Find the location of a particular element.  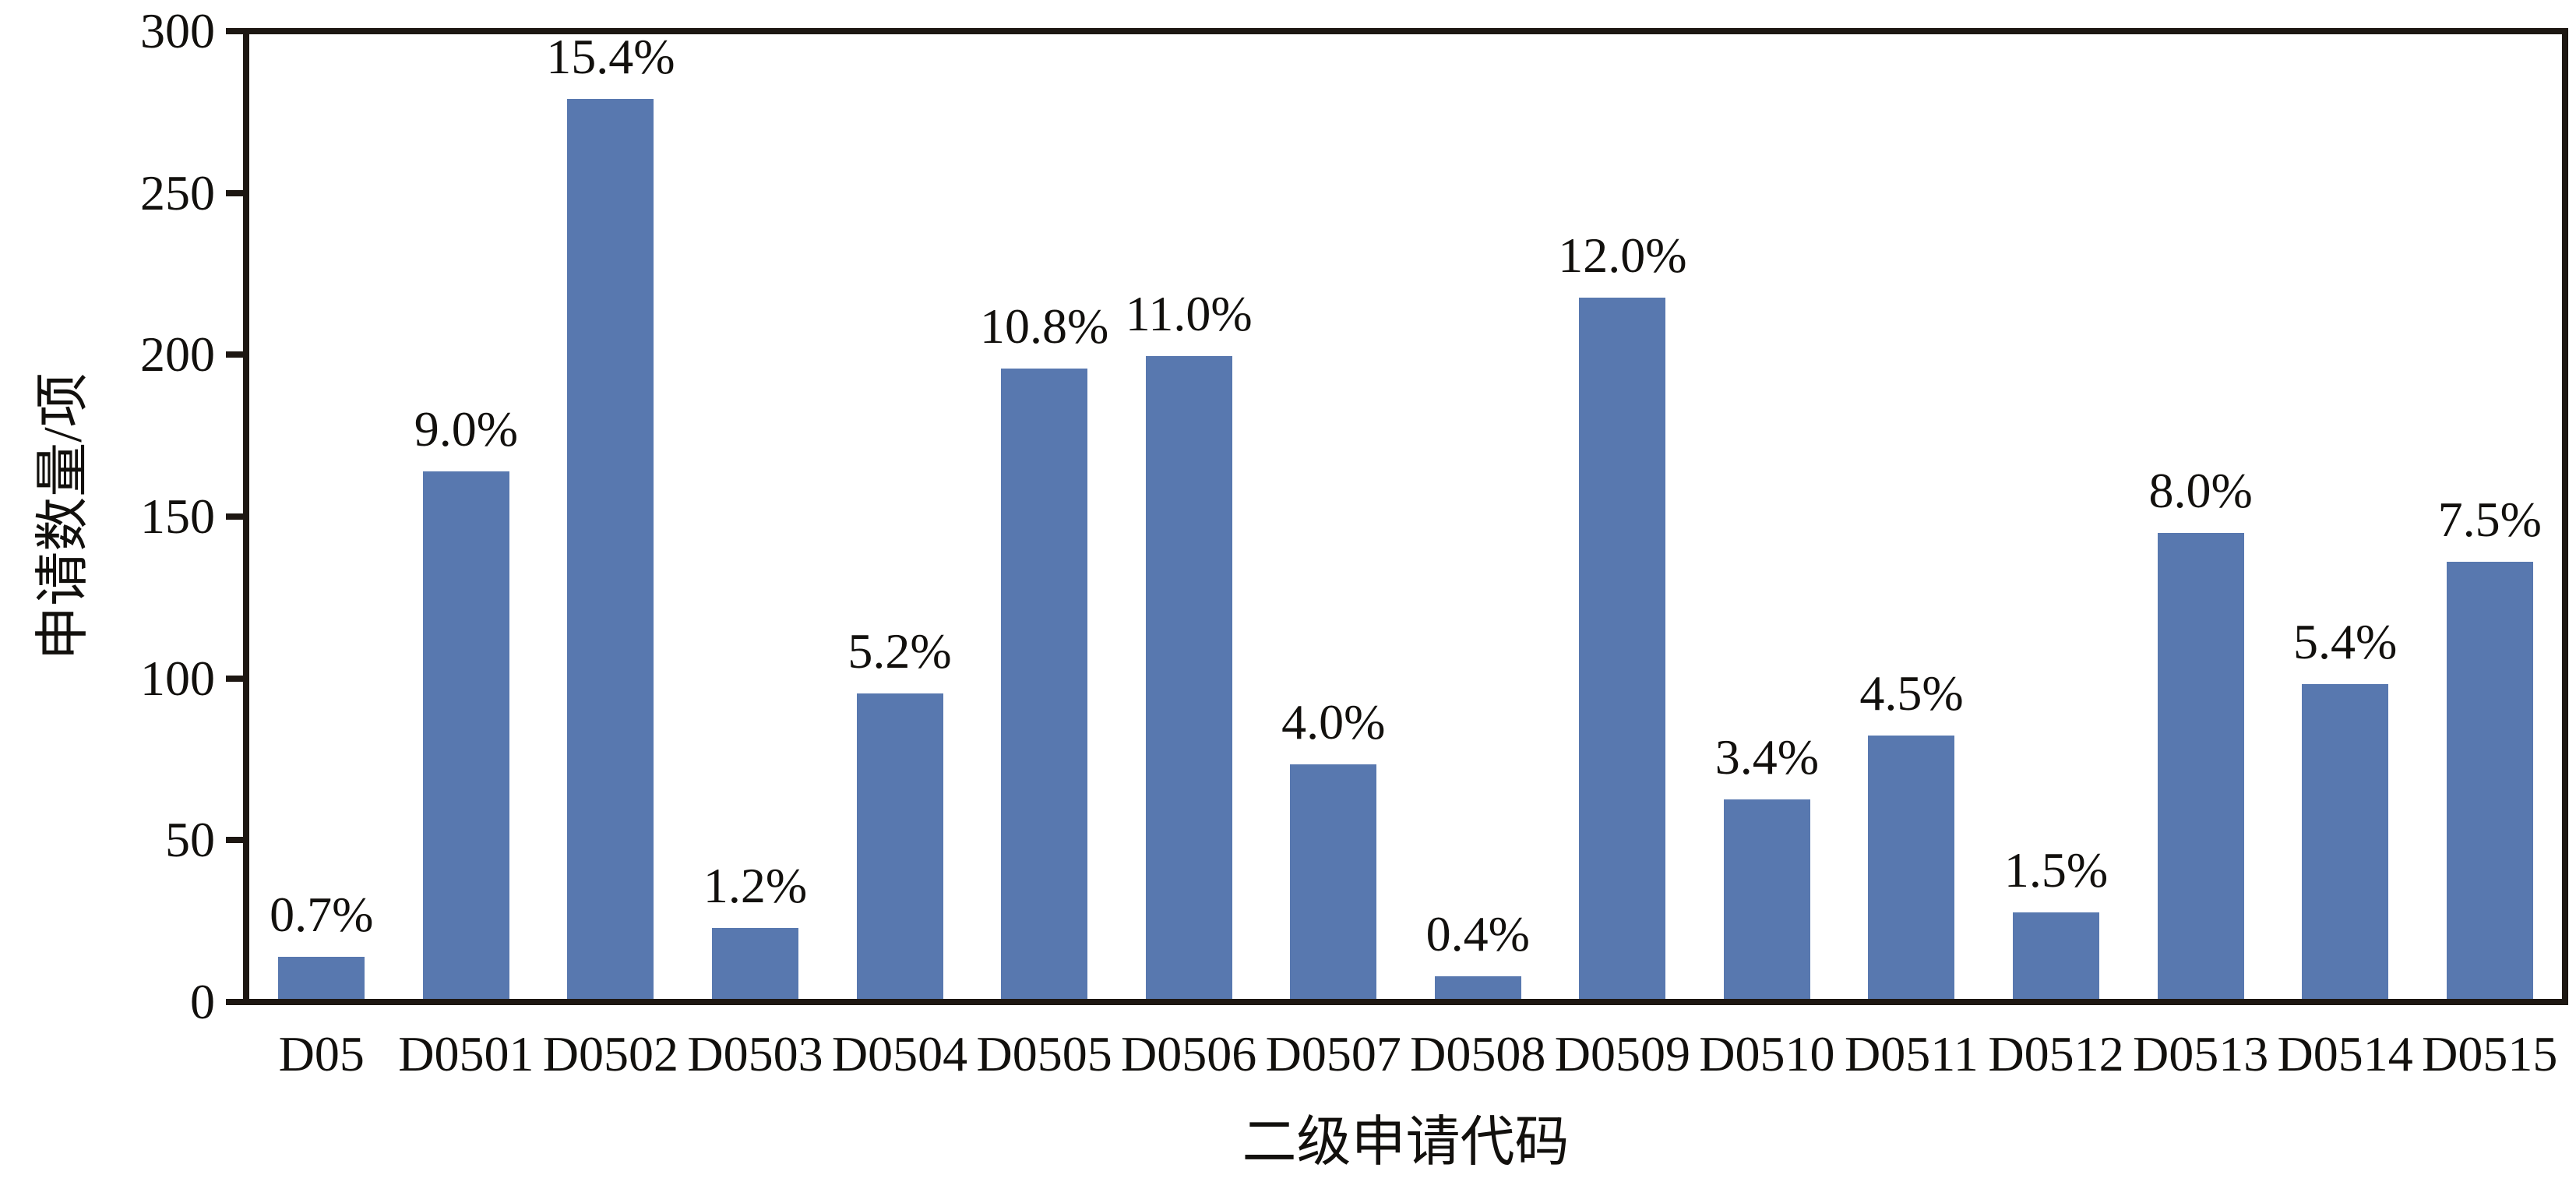

bar-D0502 is located at coordinates (611, 548).